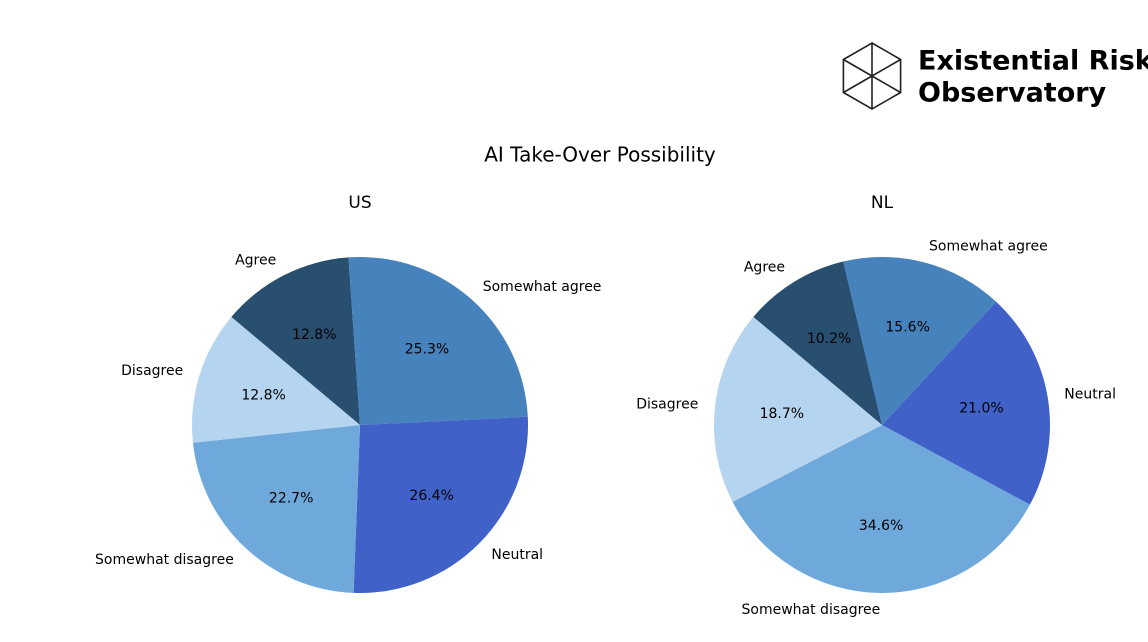 This screenshot has height=642, width=1148. I want to click on logo-lines, so click(872, 76).